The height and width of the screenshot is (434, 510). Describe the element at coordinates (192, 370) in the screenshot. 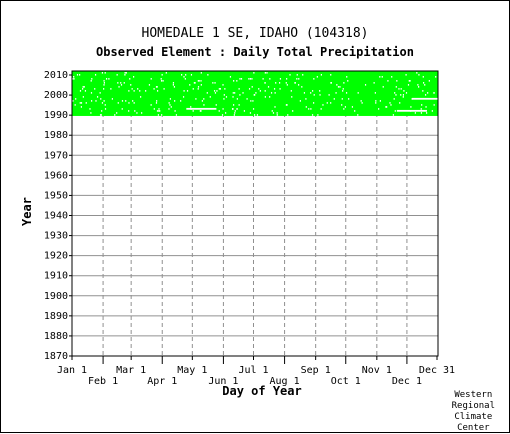

I see `x-tick-label: May 1` at that location.